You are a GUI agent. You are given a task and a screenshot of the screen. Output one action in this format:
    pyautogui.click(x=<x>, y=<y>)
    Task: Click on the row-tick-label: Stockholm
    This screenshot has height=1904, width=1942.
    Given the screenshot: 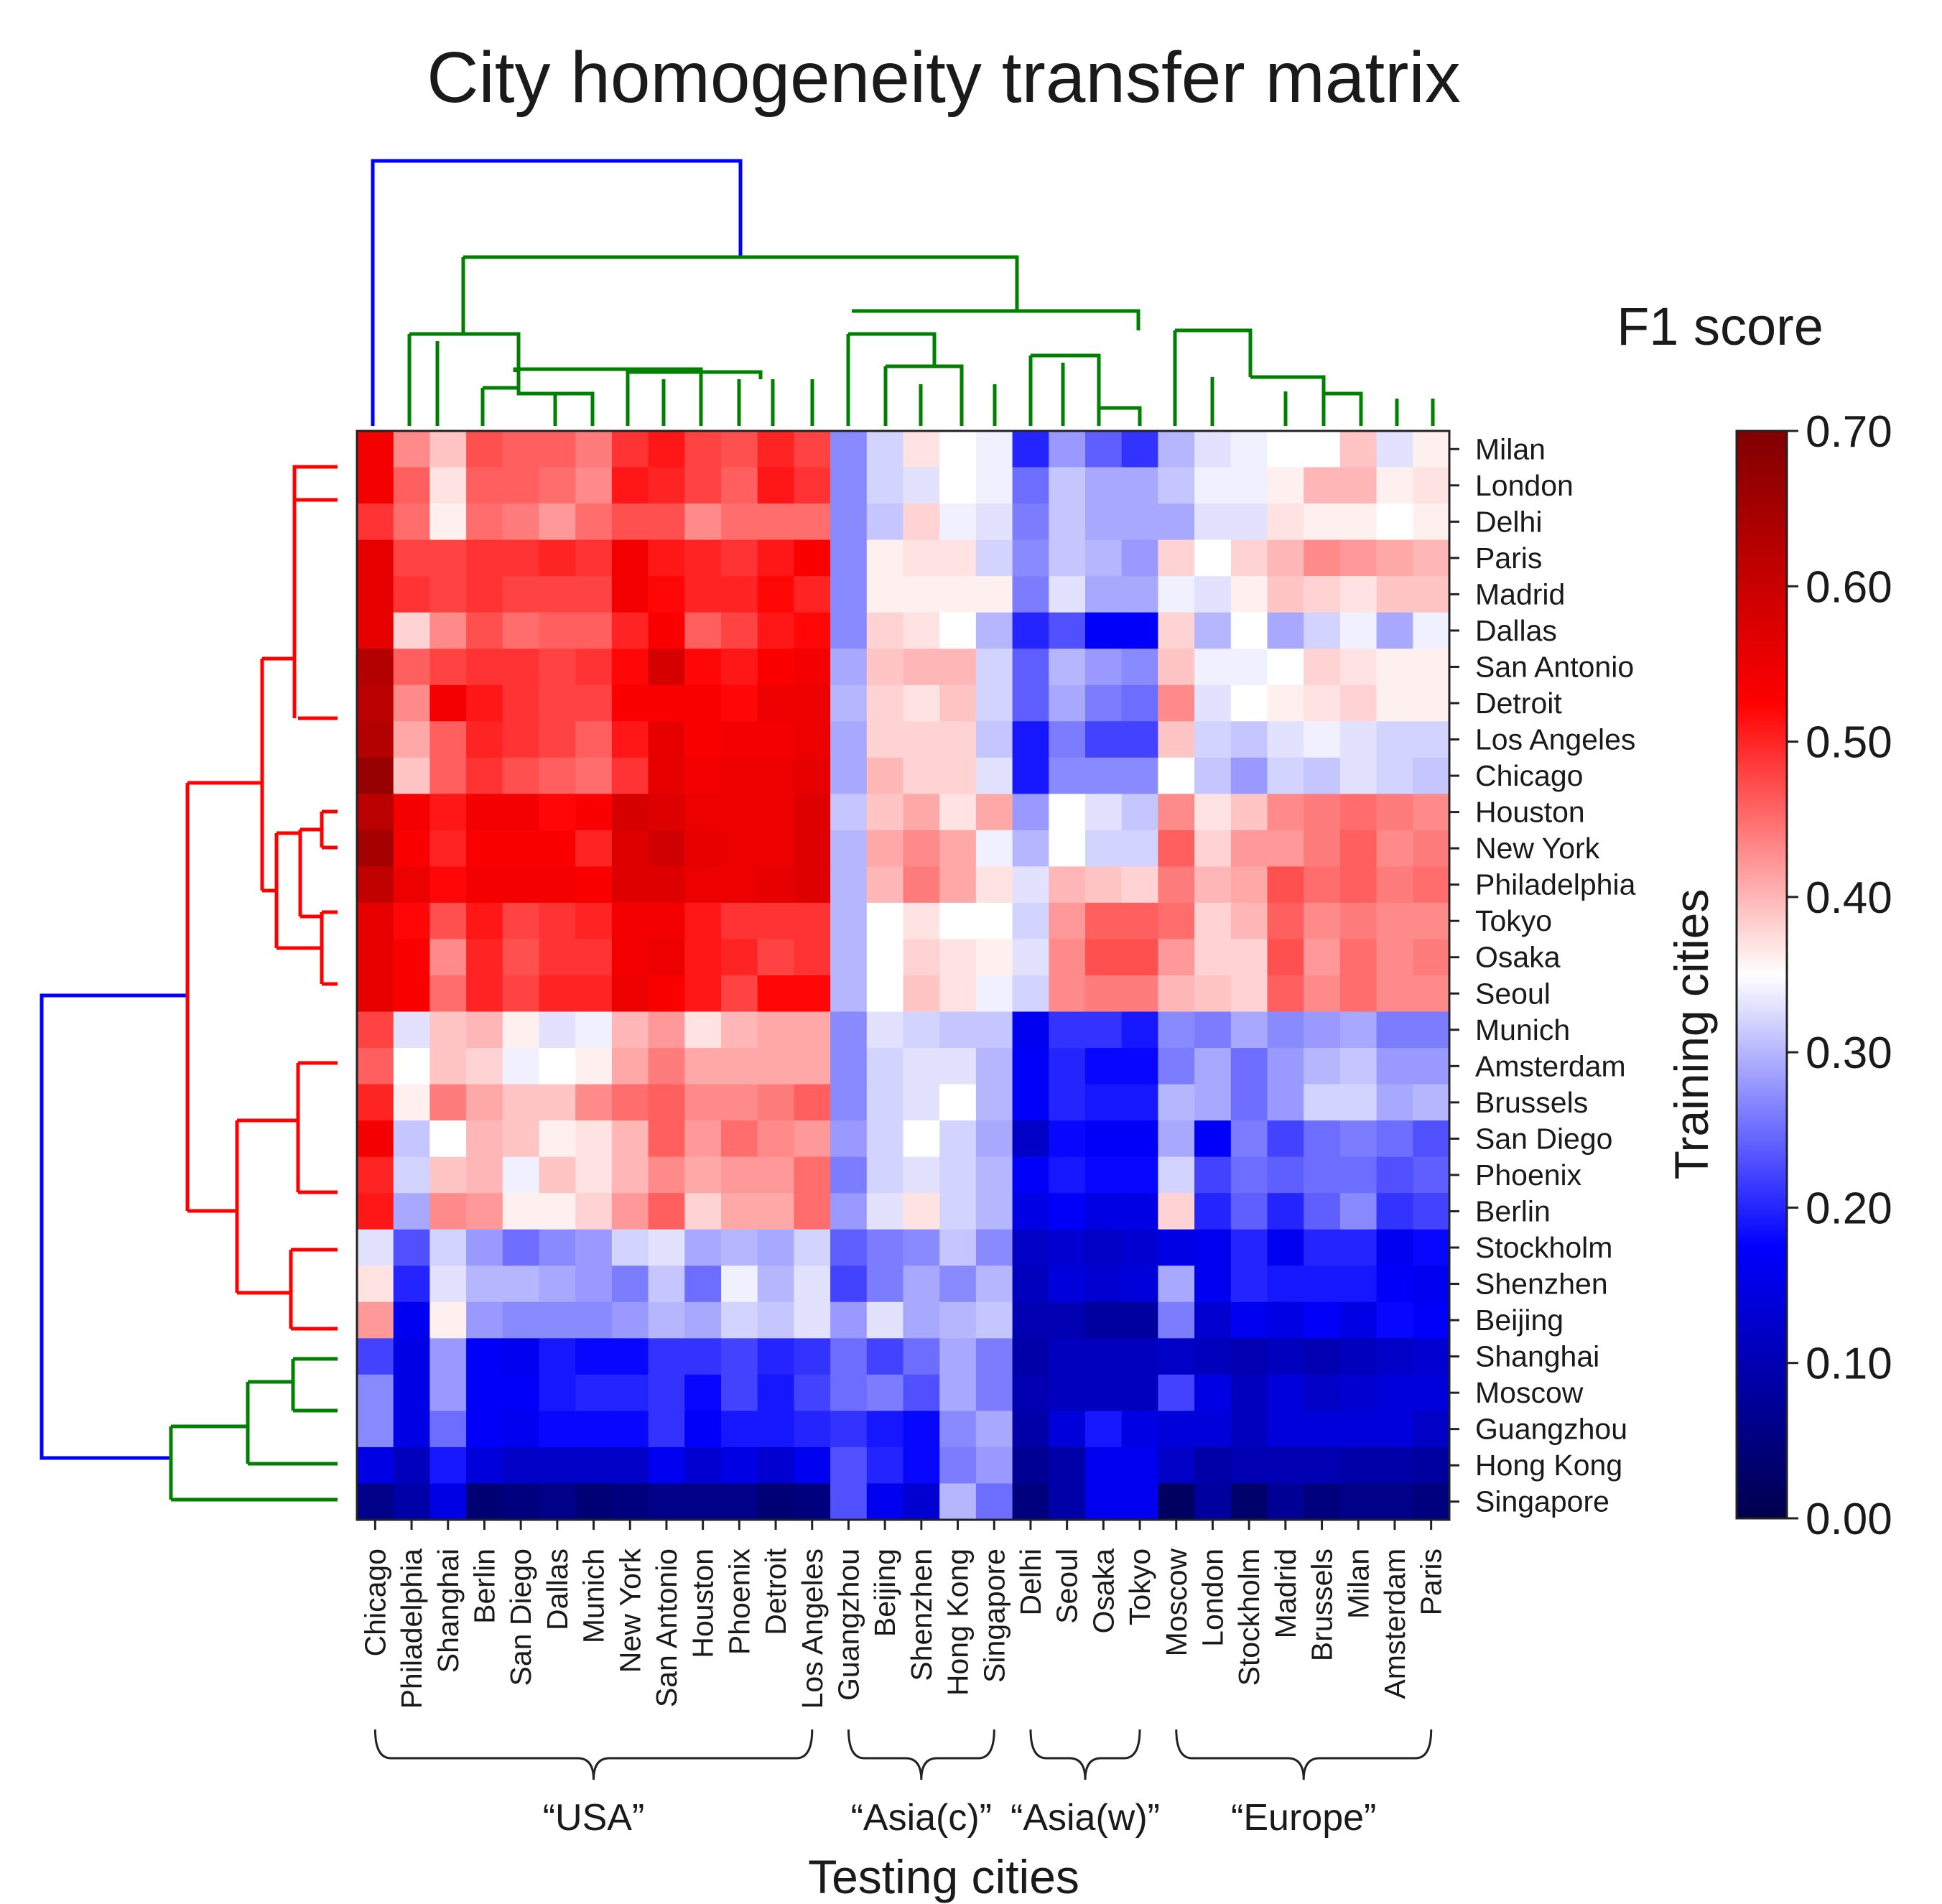 What is the action you would take?
    pyautogui.click(x=1543, y=1247)
    